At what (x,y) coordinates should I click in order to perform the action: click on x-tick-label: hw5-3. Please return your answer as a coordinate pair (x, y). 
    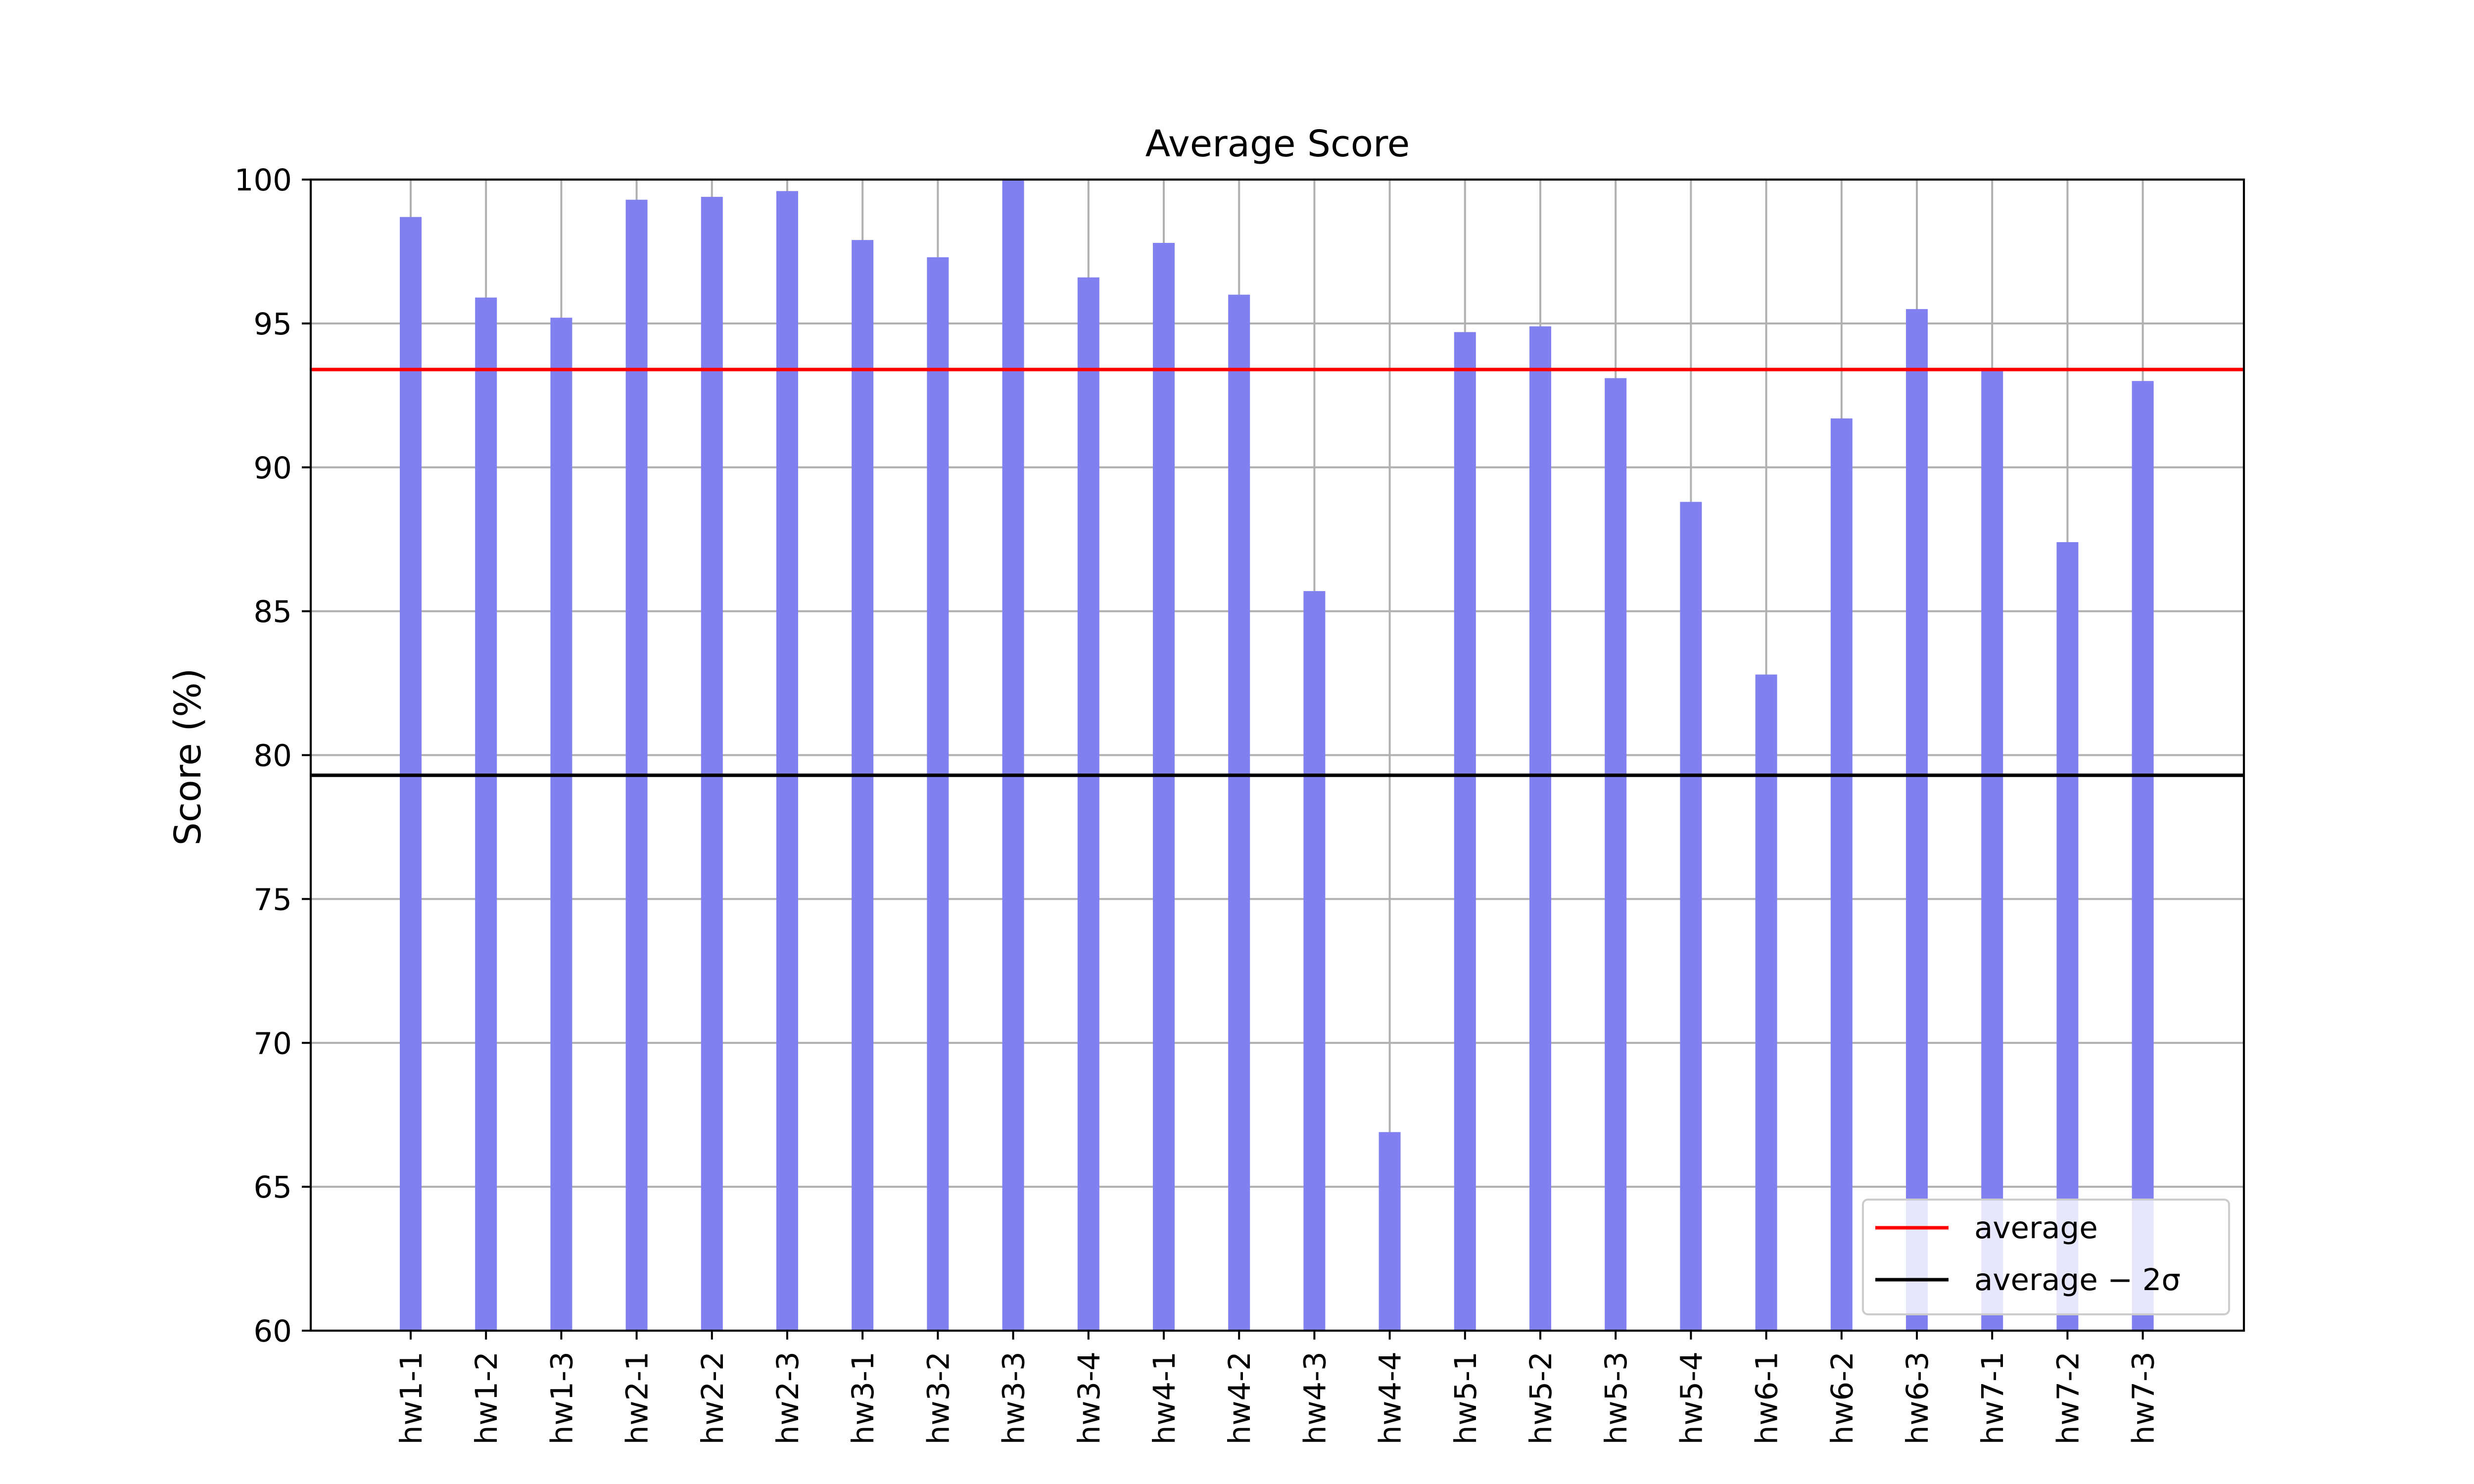
    Looking at the image, I should click on (1616, 1397).